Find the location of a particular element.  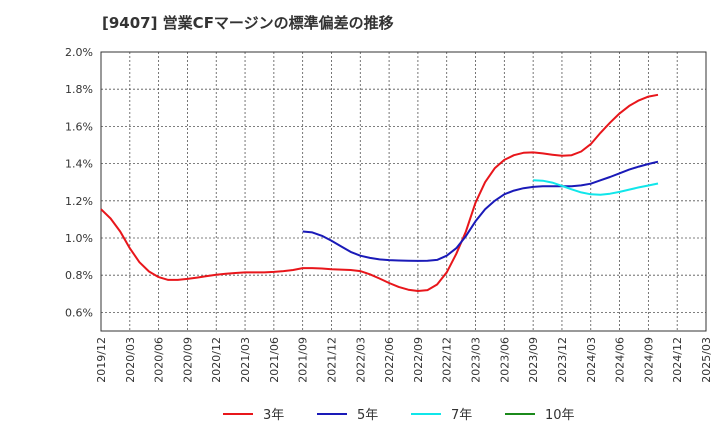

legend-label: 5年 is located at coordinates (367, 415).